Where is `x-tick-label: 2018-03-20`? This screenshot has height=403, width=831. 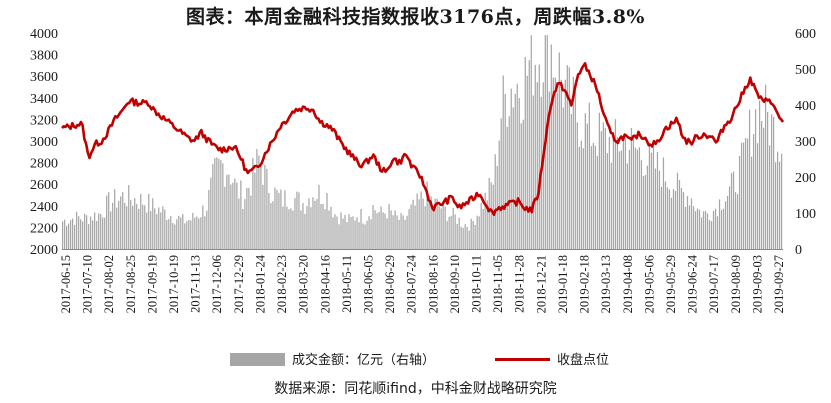 x-tick-label: 2018-03-20 is located at coordinates (304, 284).